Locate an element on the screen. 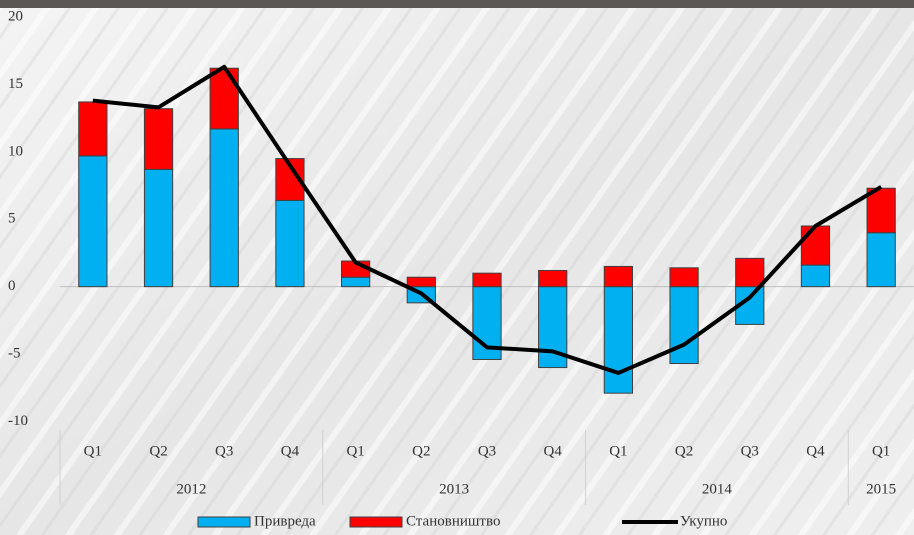  group-label: 2012 is located at coordinates (191, 489).